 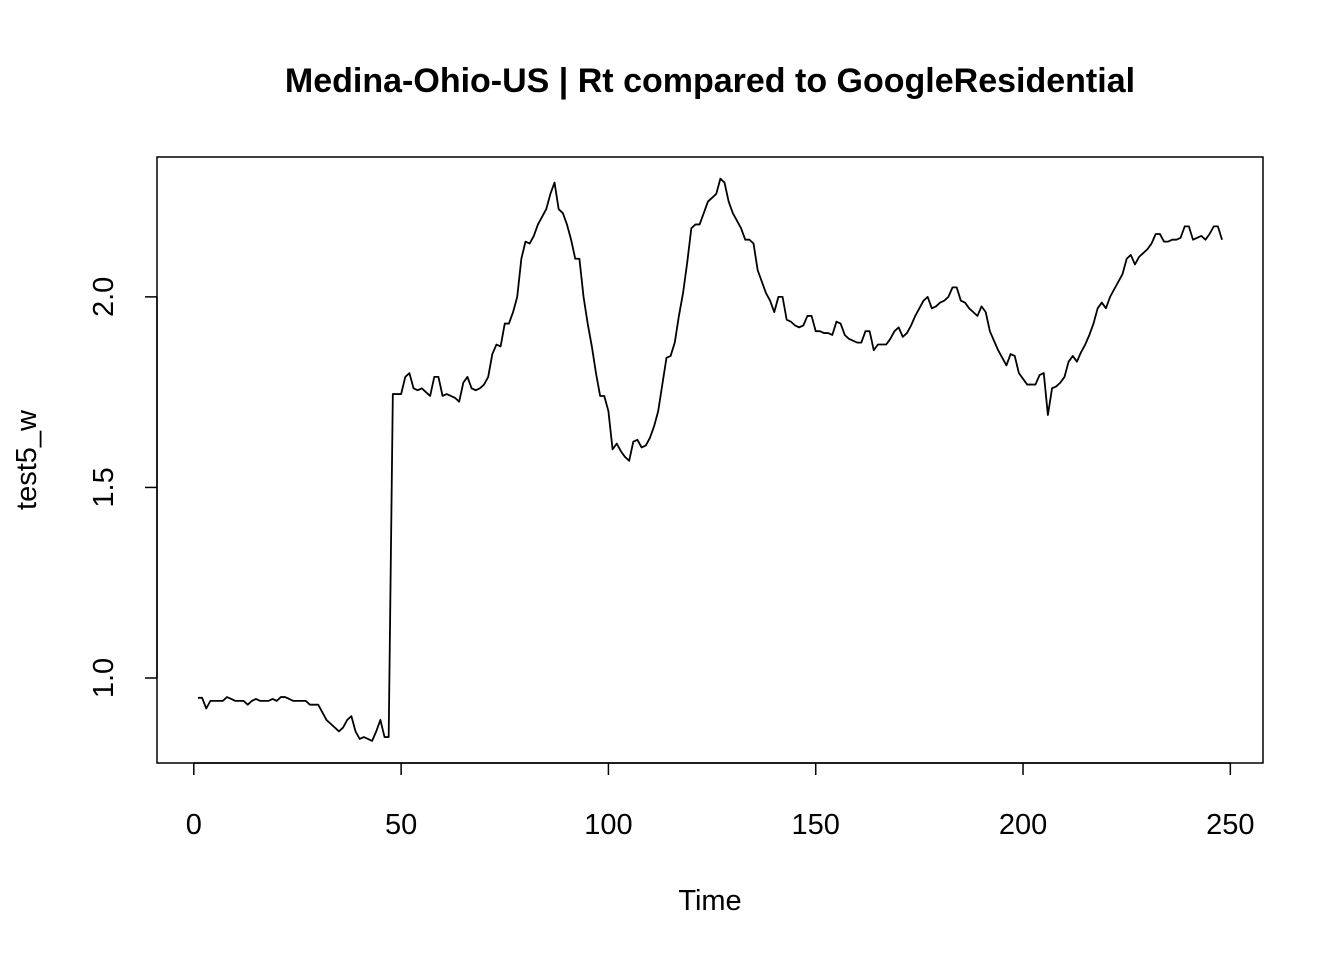 What do you see at coordinates (104, 297) in the screenshot?
I see `y-tick-label: 2.0` at bounding box center [104, 297].